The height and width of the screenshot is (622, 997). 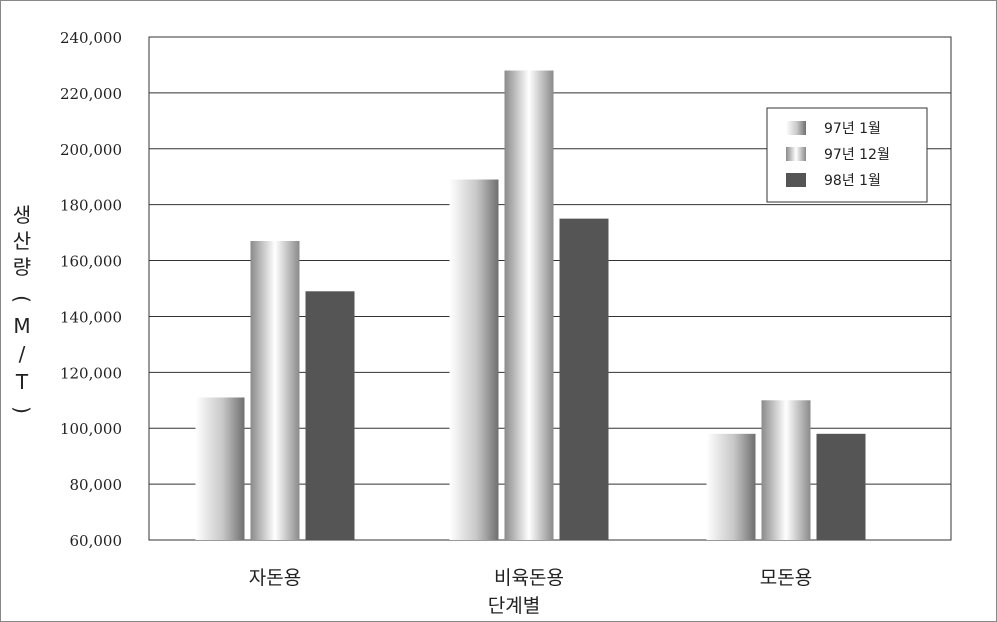 What do you see at coordinates (22, 354) in the screenshot?
I see `y-axis-label-char: /` at bounding box center [22, 354].